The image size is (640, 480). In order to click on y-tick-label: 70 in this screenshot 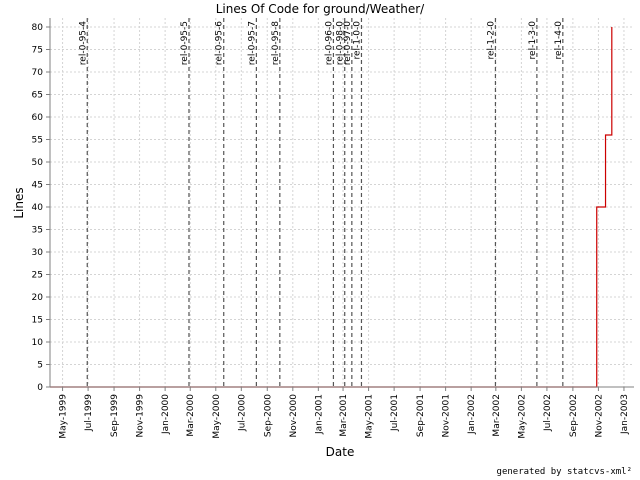, I will do `click(38, 73)`.